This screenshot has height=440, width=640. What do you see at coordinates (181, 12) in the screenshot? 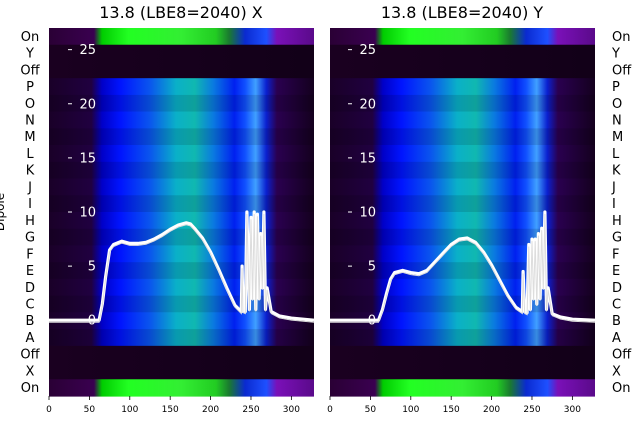
I see `chart-title: 13.8 (LBE8=2040) X` at bounding box center [181, 12].